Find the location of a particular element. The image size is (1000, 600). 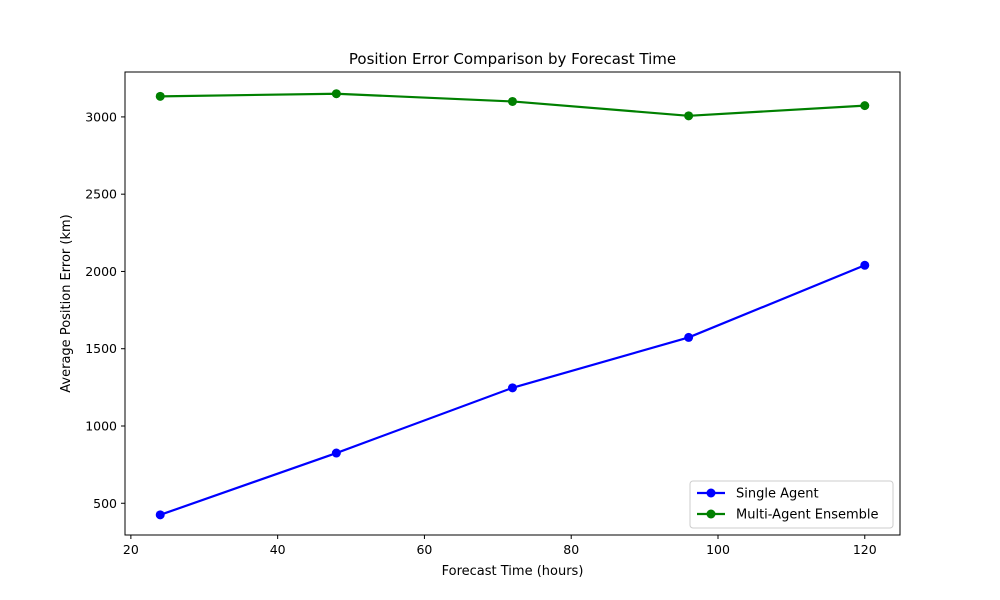

x-tick-label: 40 is located at coordinates (278, 549).